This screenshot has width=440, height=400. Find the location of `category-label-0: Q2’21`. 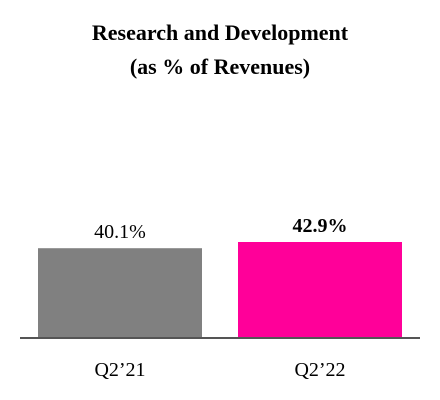

category-label-0: Q2’21 is located at coordinates (119, 370).